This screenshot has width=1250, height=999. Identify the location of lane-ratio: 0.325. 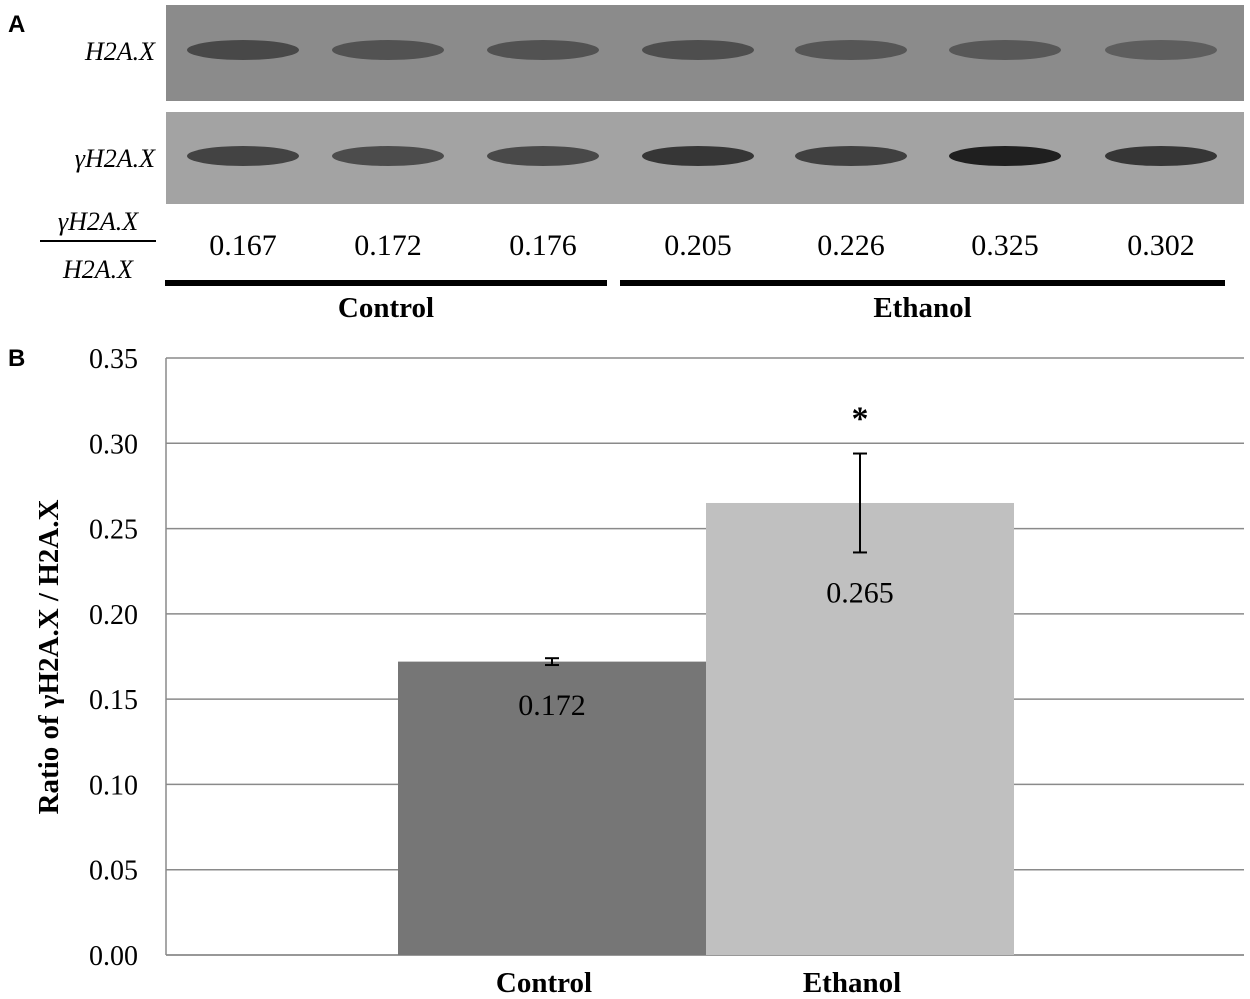
(1005, 245).